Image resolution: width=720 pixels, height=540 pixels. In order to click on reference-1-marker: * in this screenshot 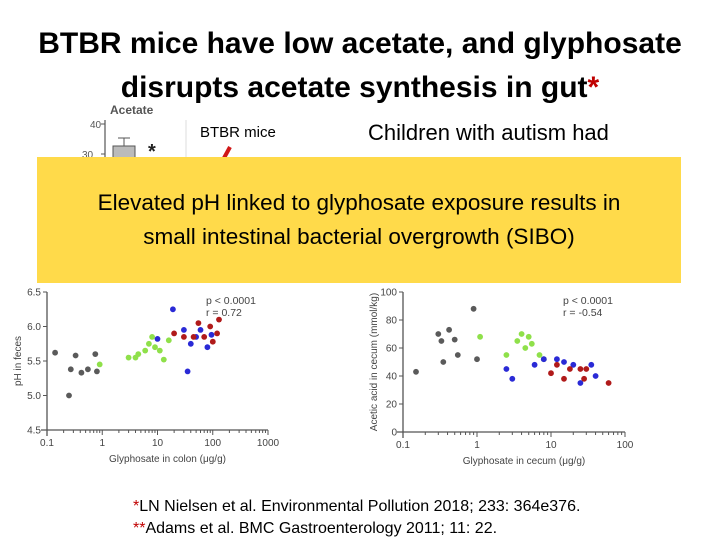, I will do `click(136, 506)`.